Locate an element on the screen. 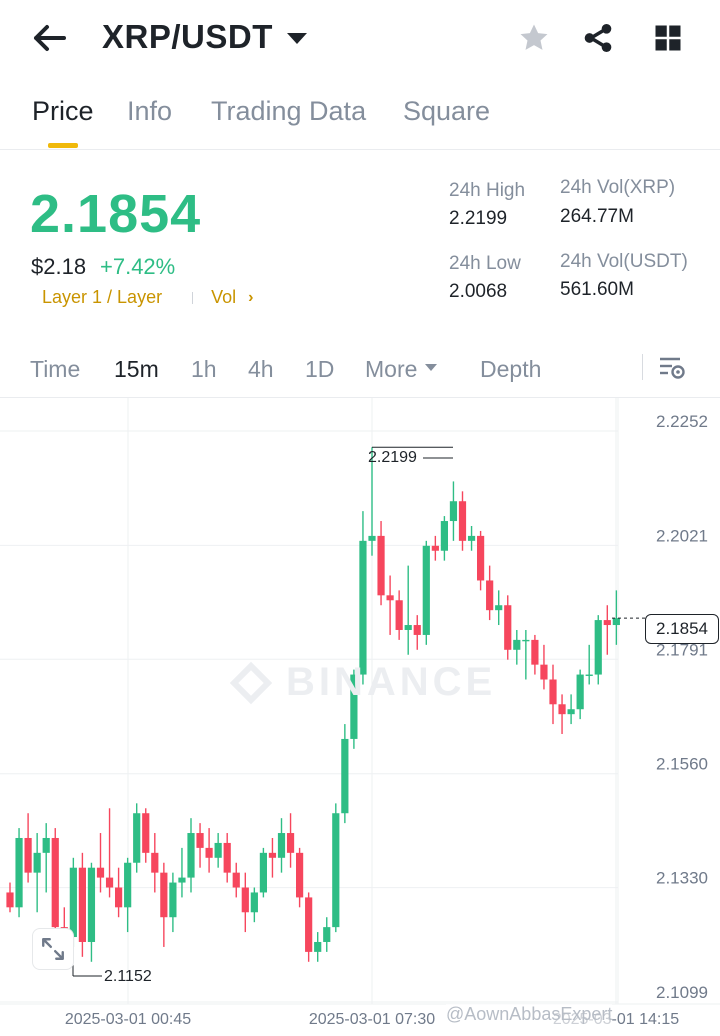 The width and height of the screenshot is (720, 1036). back-arrow-icon is located at coordinates (50, 38).